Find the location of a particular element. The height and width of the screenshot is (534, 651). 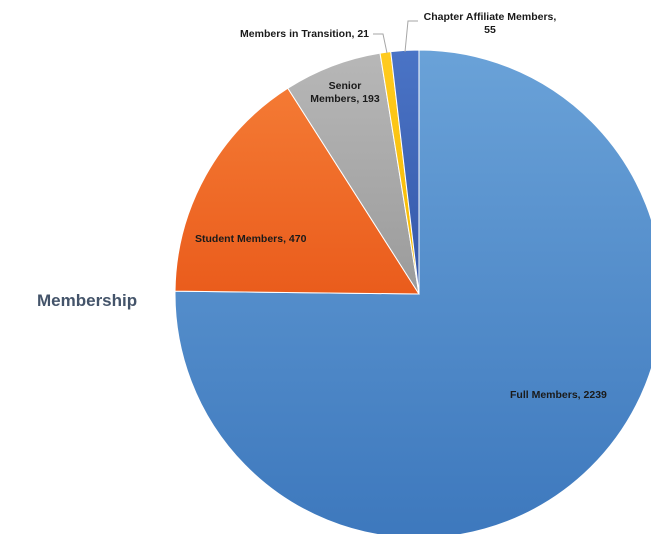

label-chapter-affiliate-members: Chapter Affiliate Members, 55 is located at coordinates (490, 23).